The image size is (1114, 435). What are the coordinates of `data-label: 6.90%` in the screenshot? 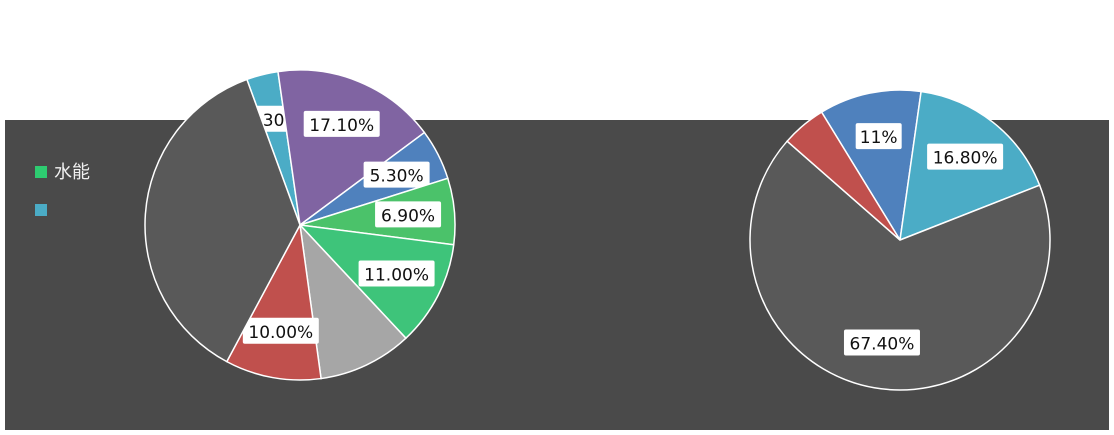 It's located at (408, 216).